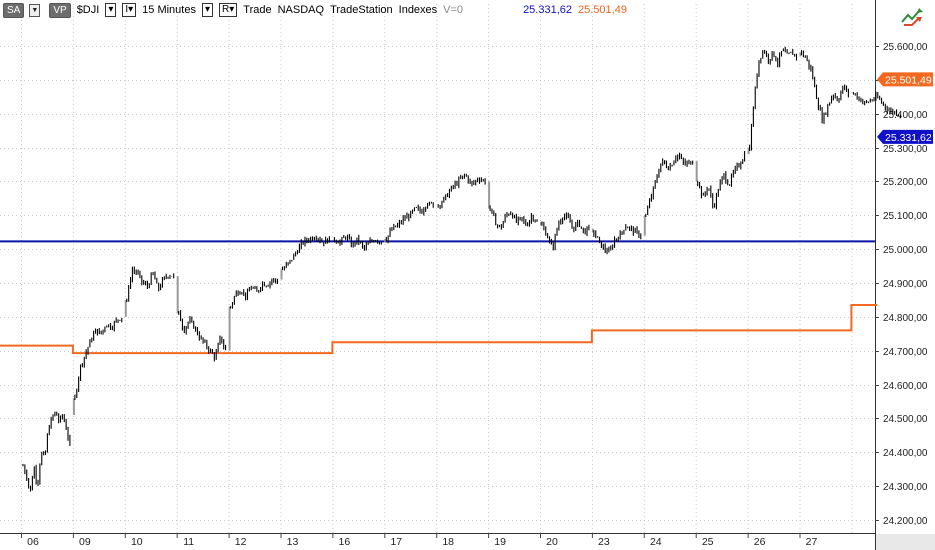 Image resolution: width=935 pixels, height=550 pixels. I want to click on y-tick-label: 24.200,00, so click(905, 521).